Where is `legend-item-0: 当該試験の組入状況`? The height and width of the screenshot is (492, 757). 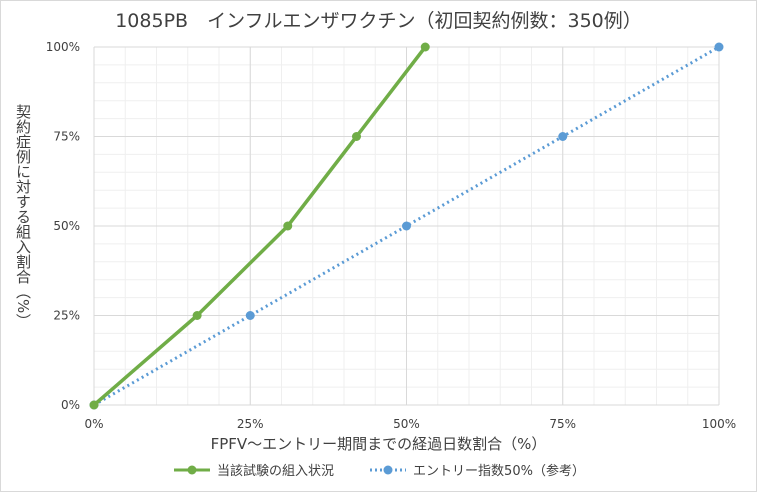
legend-item-0: 当該試験の組入状況 is located at coordinates (253, 469).